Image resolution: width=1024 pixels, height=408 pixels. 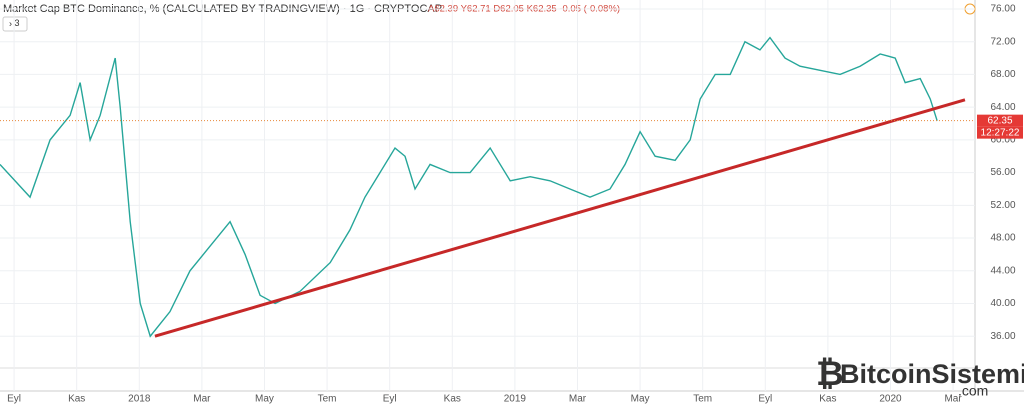 What do you see at coordinates (830, 374) in the screenshot?
I see `watermark-logo: ₿` at bounding box center [830, 374].